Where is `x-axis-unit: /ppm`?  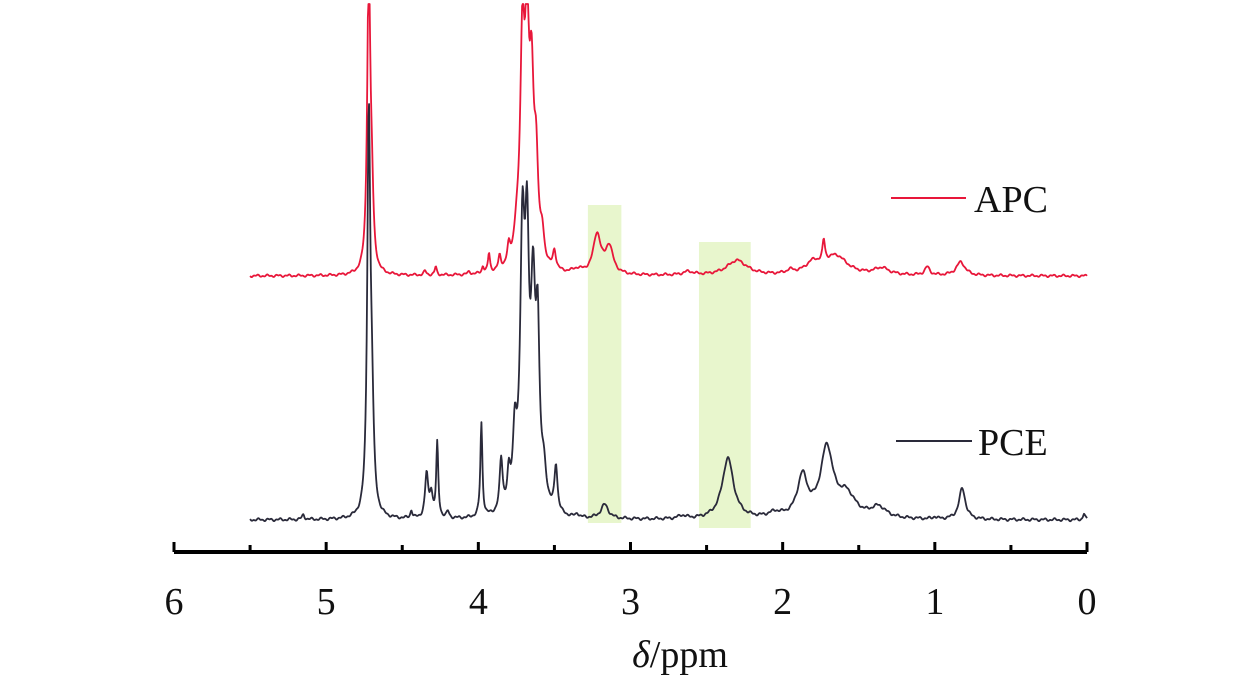
x-axis-unit: /ppm is located at coordinates (689, 655).